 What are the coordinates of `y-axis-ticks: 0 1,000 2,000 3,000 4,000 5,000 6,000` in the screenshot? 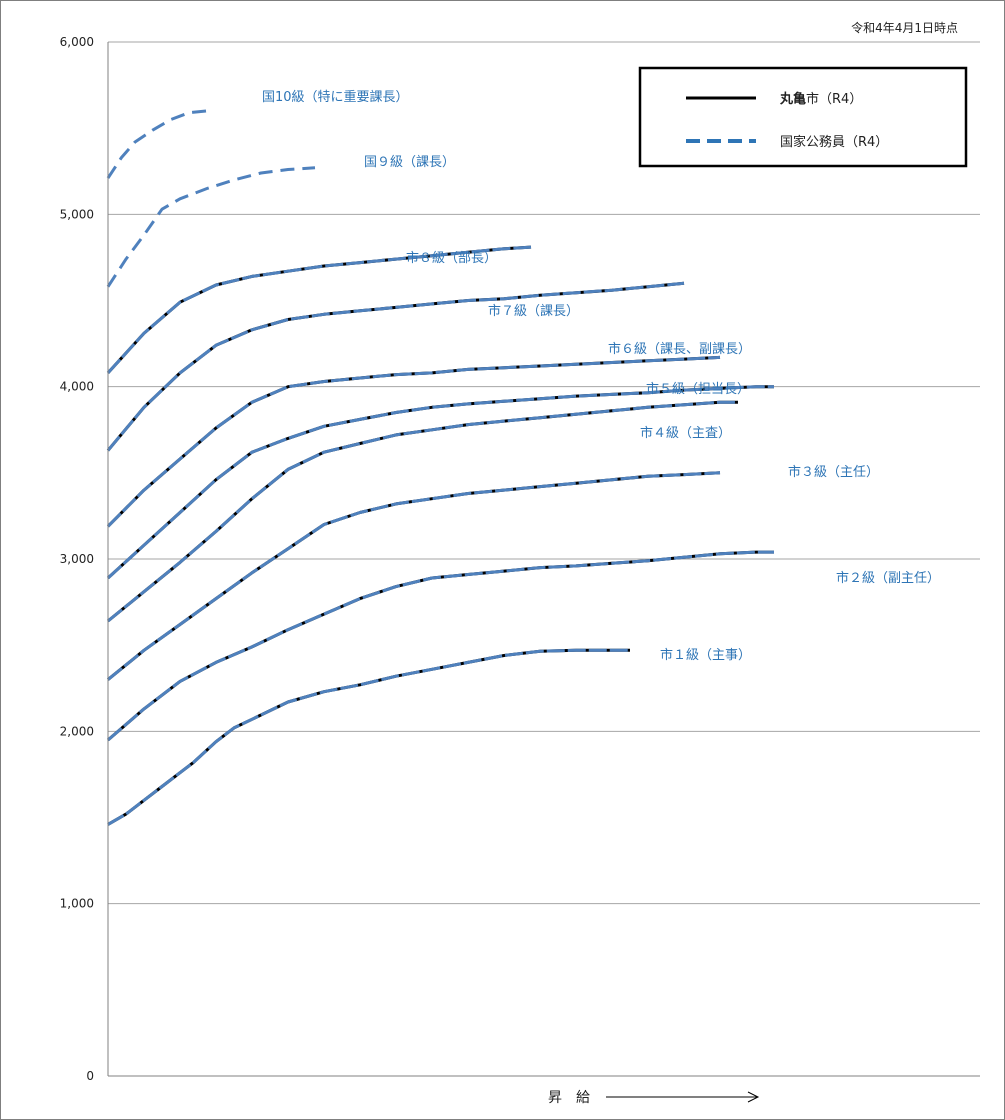 It's located at (77, 559).